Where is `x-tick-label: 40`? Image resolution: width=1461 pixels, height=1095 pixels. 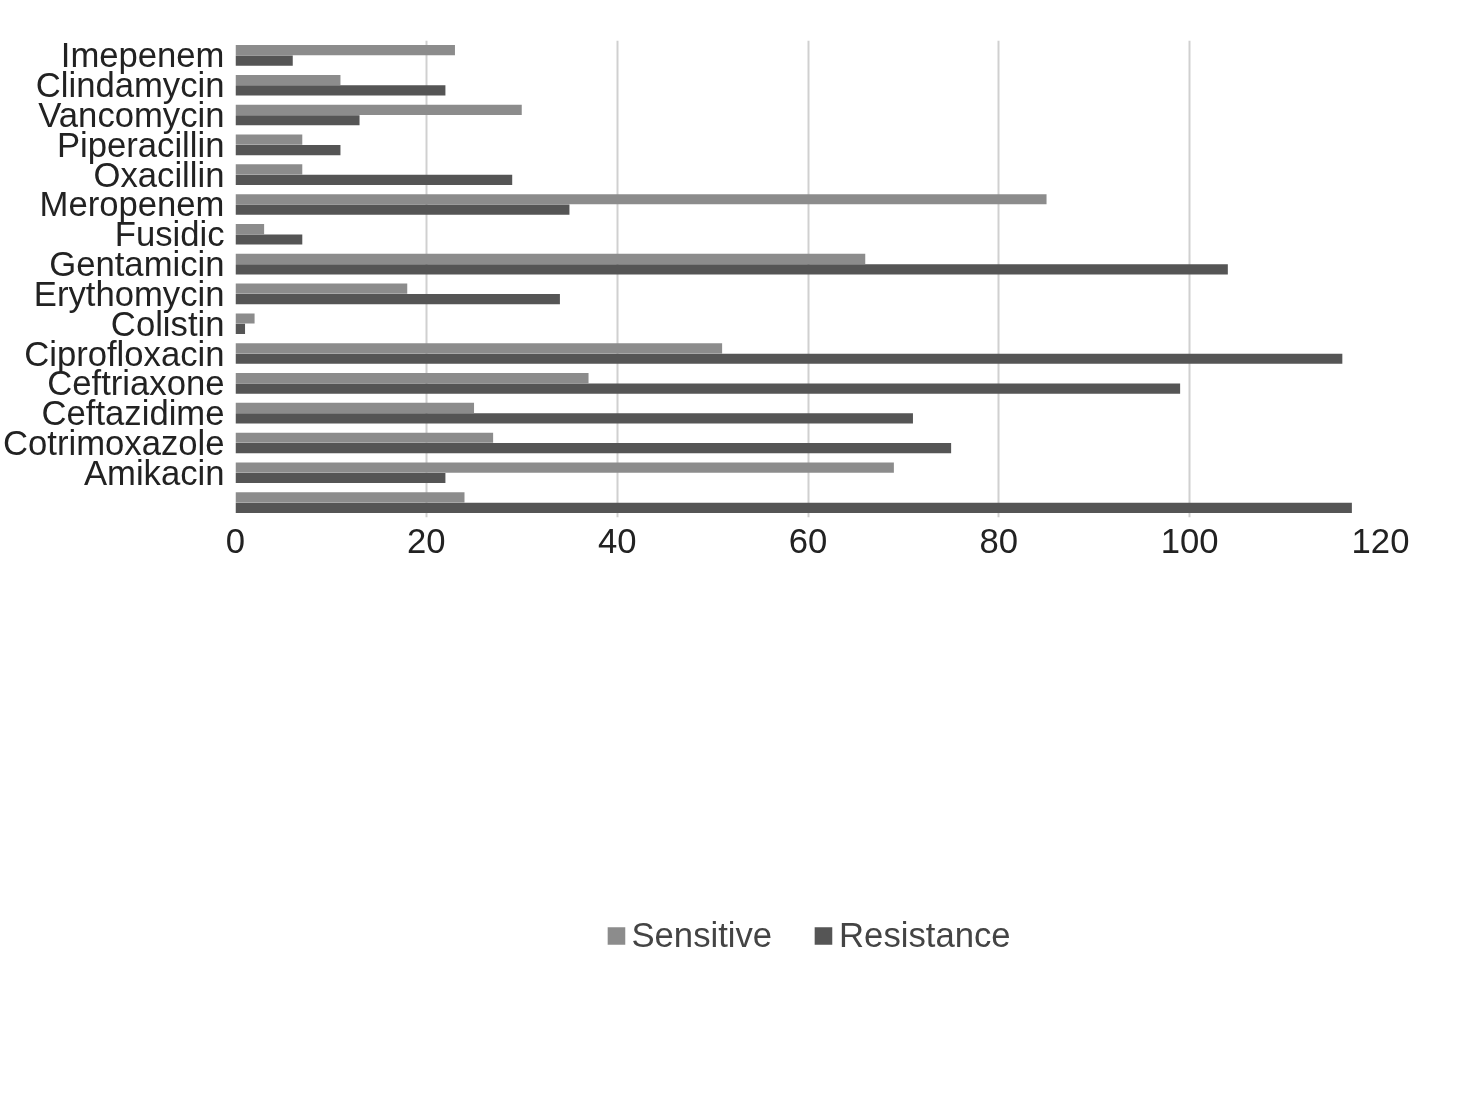 x-tick-label: 40 is located at coordinates (617, 540).